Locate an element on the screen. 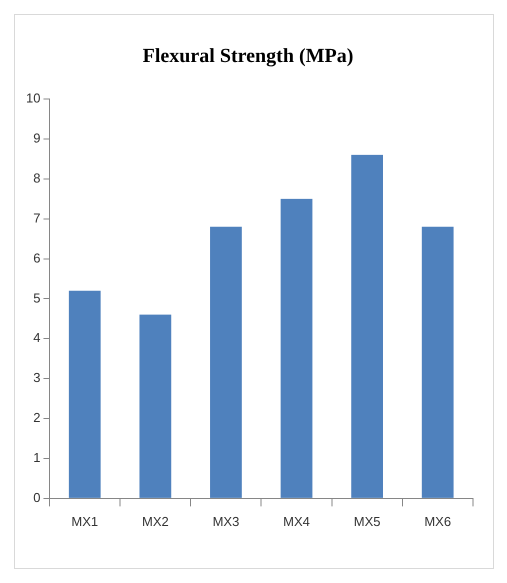 The width and height of the screenshot is (507, 583). x-tick-label: MX4 is located at coordinates (296, 521).